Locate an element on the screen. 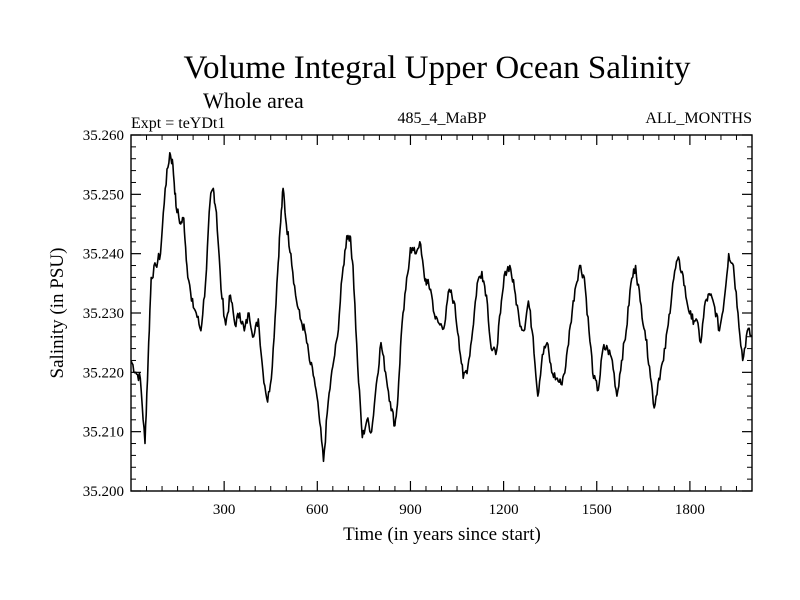  y-tick-label: 35.200 is located at coordinates (103, 492).